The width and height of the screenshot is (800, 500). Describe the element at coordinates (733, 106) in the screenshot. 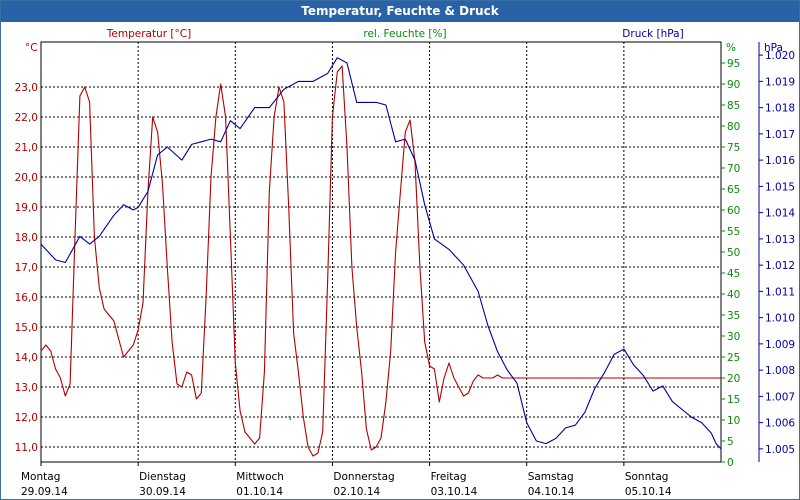

I see `humidity-tick-label: 85` at that location.